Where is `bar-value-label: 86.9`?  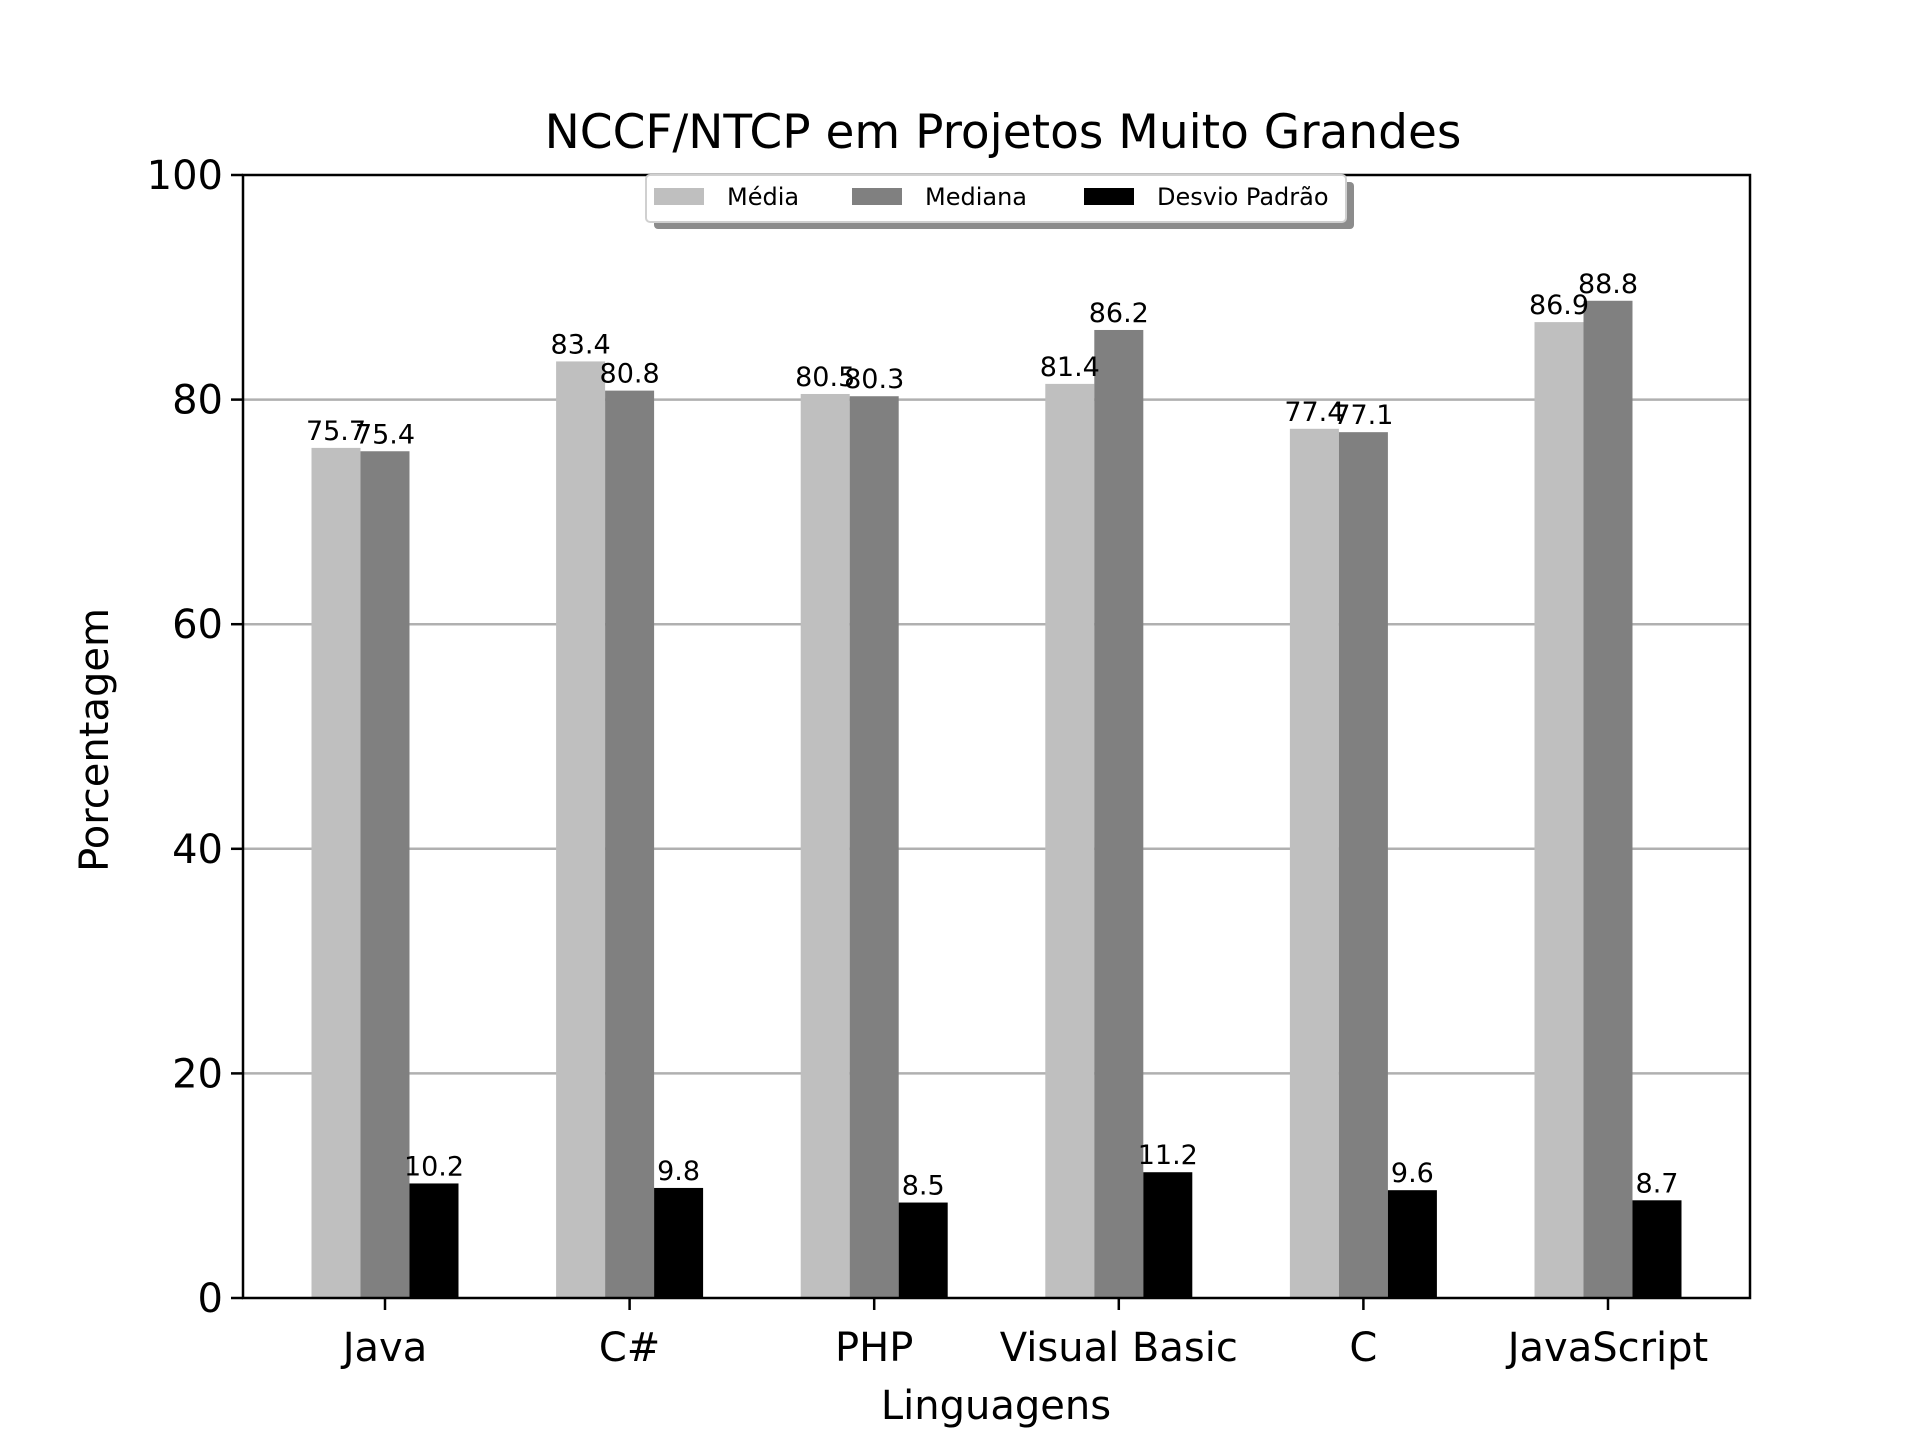 bar-value-label: 86.9 is located at coordinates (1559, 305).